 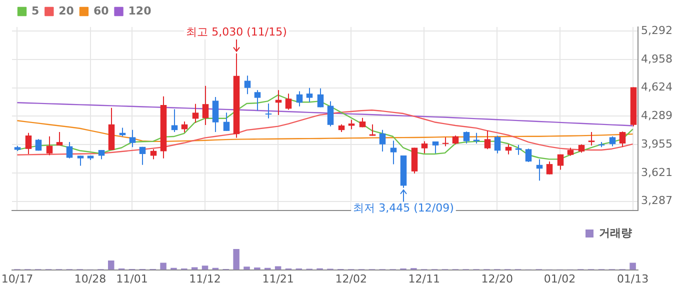 I want to click on legend-label: 5, so click(x=36, y=11).